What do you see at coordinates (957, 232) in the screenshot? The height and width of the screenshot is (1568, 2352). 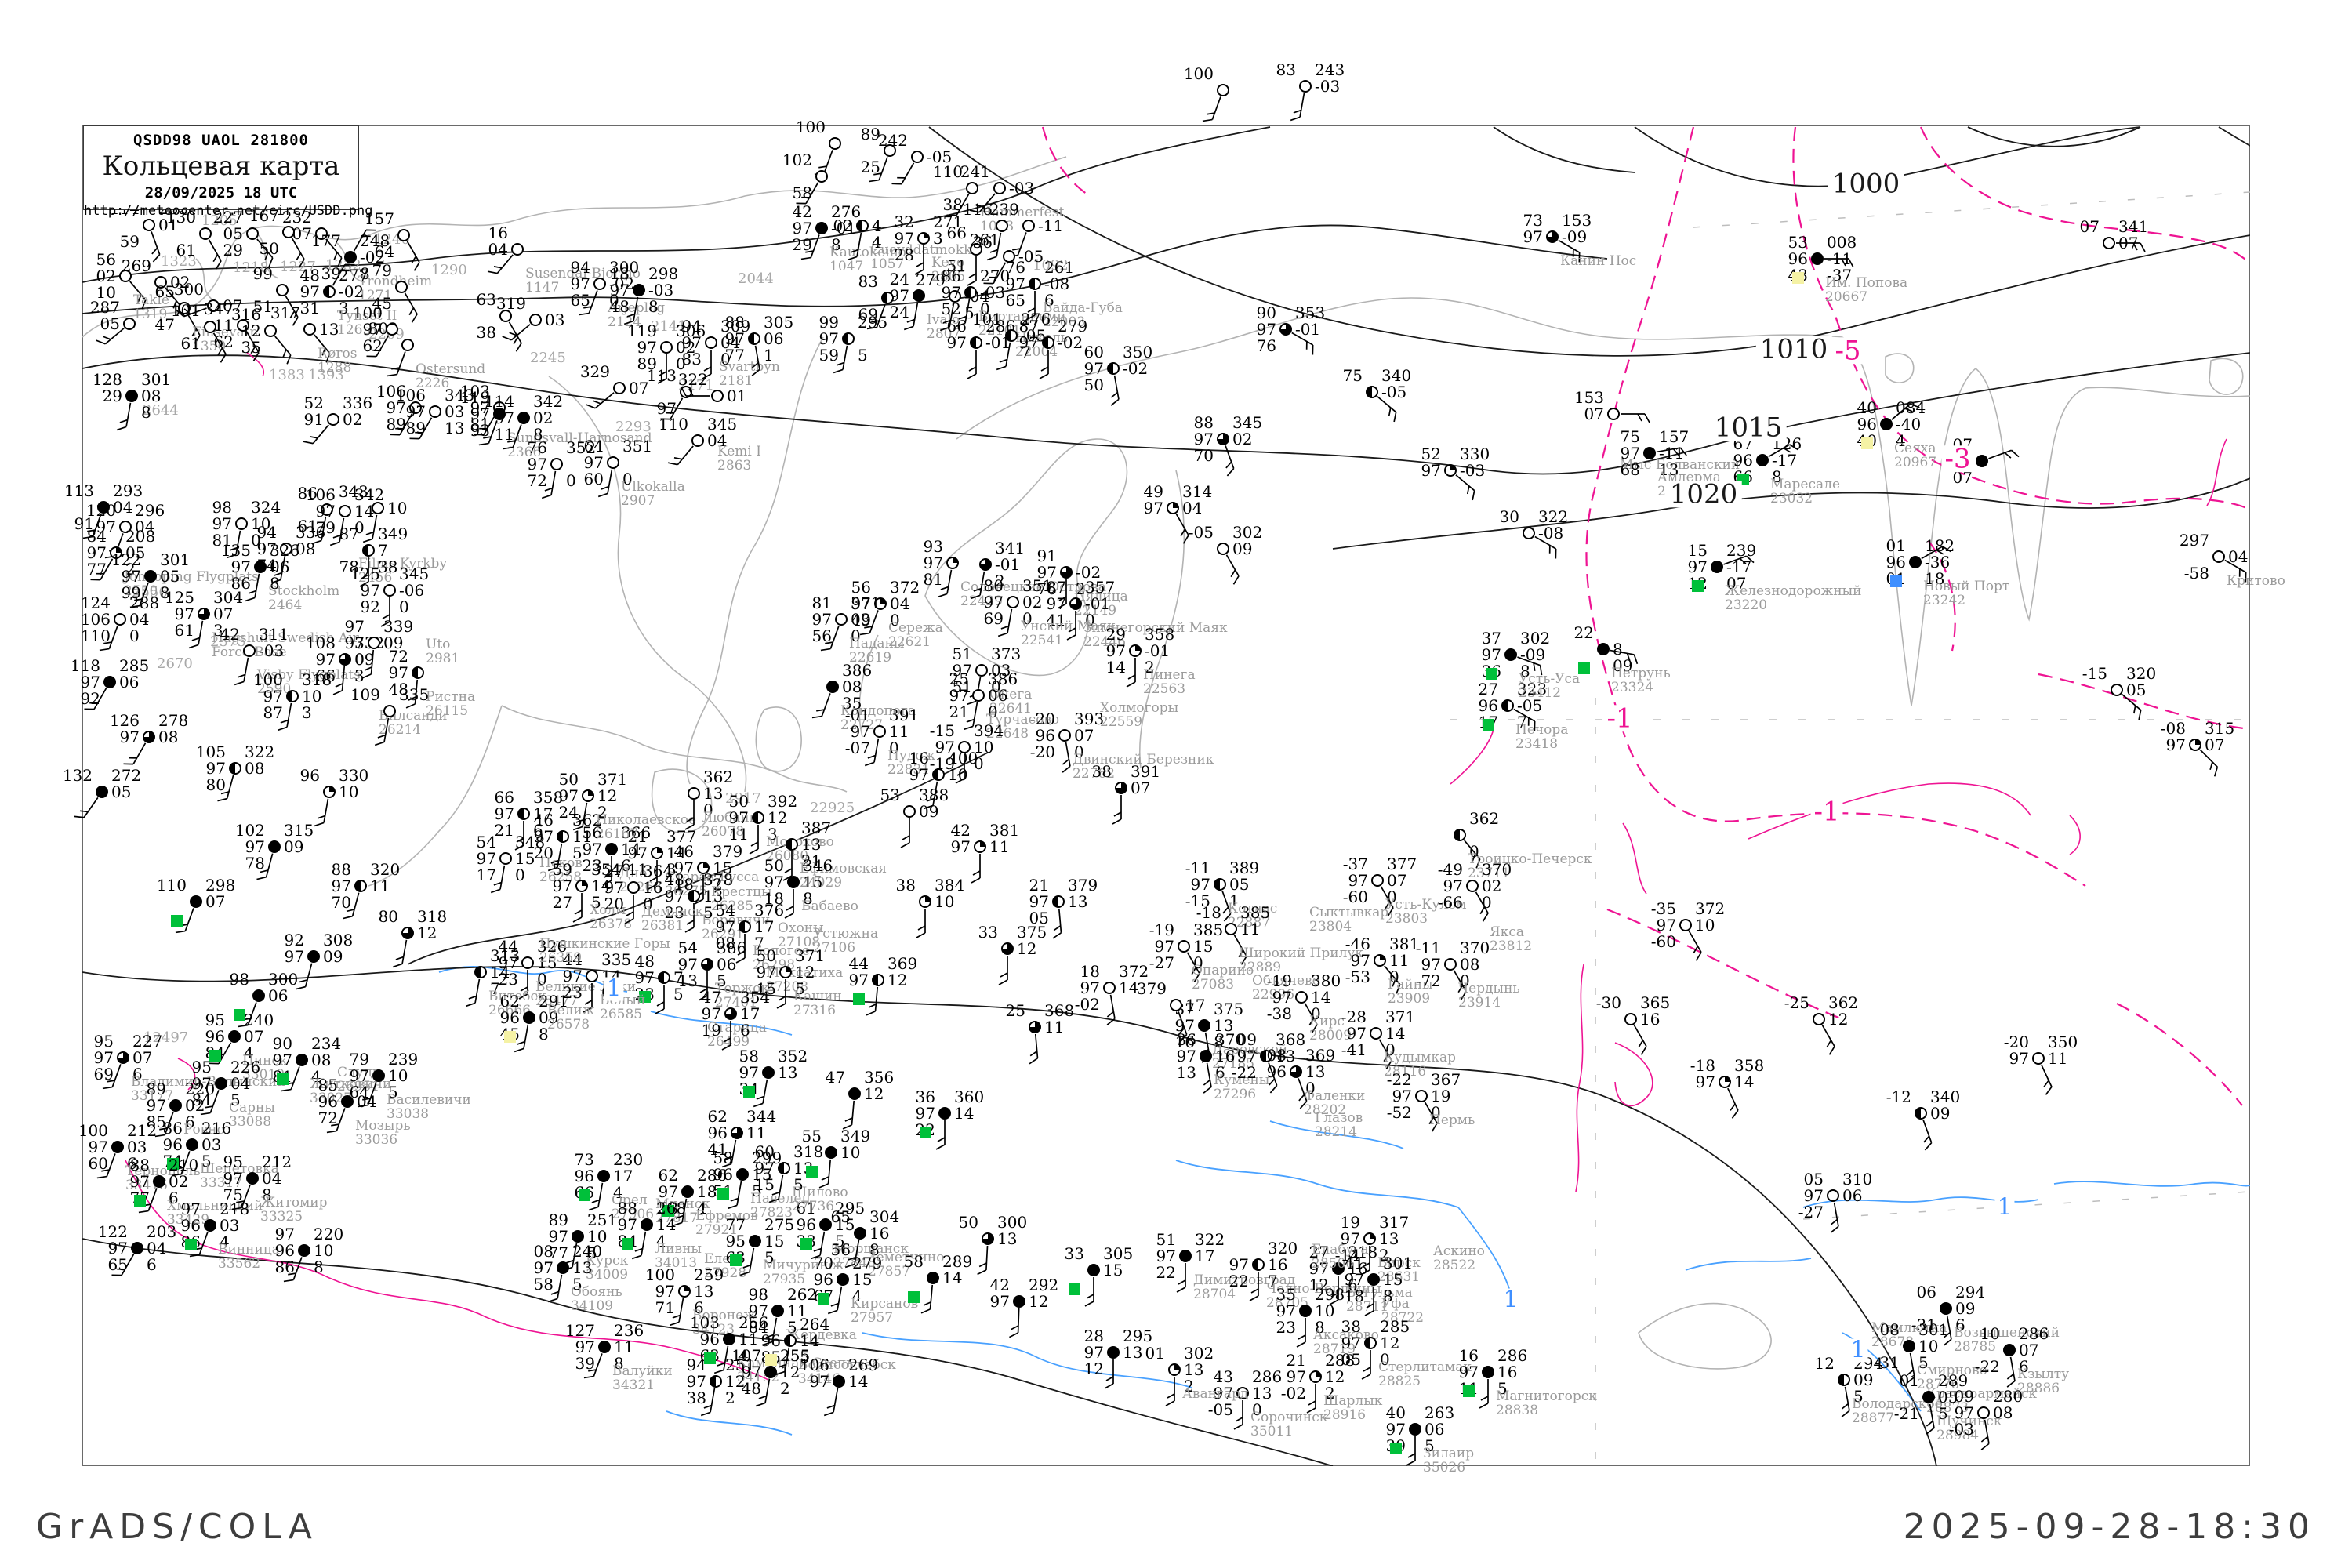 I see `station-temperature: 66` at bounding box center [957, 232].